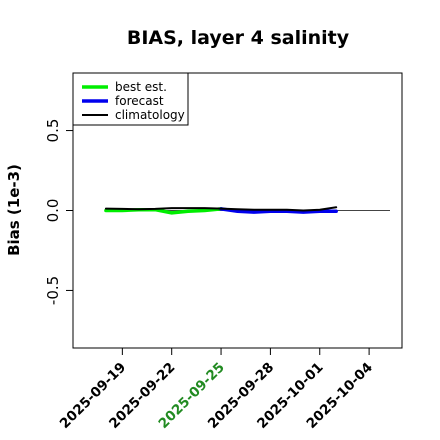 This screenshot has width=440, height=440. What do you see at coordinates (278, 210) in the screenshot?
I see `series-line-forecast` at bounding box center [278, 210].